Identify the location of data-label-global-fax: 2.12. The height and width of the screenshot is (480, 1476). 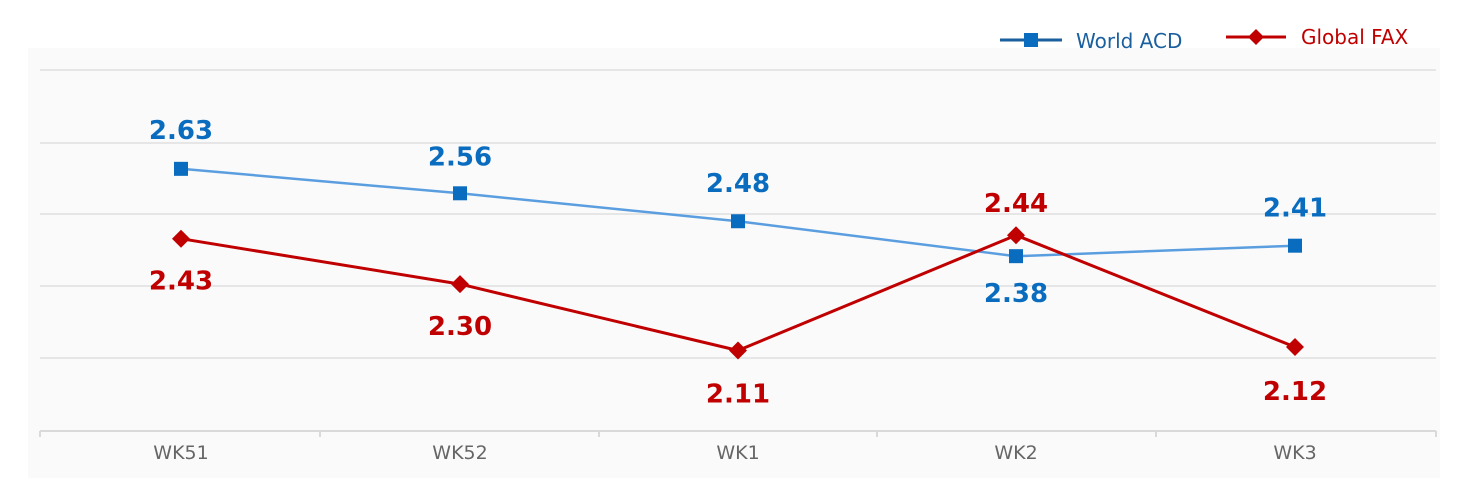
(1295, 392).